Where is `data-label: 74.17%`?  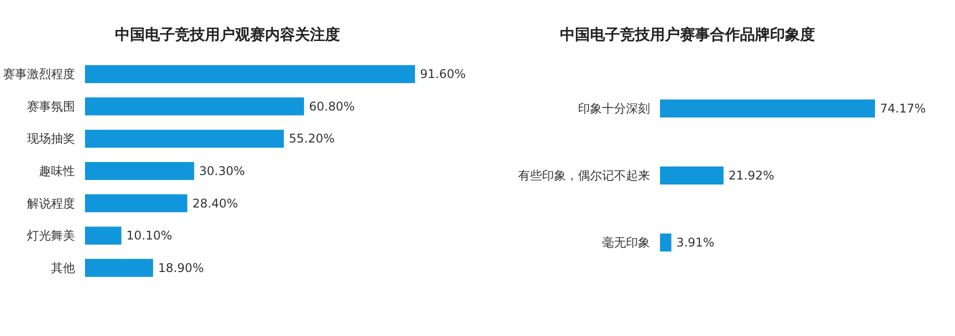 data-label: 74.17% is located at coordinates (903, 109).